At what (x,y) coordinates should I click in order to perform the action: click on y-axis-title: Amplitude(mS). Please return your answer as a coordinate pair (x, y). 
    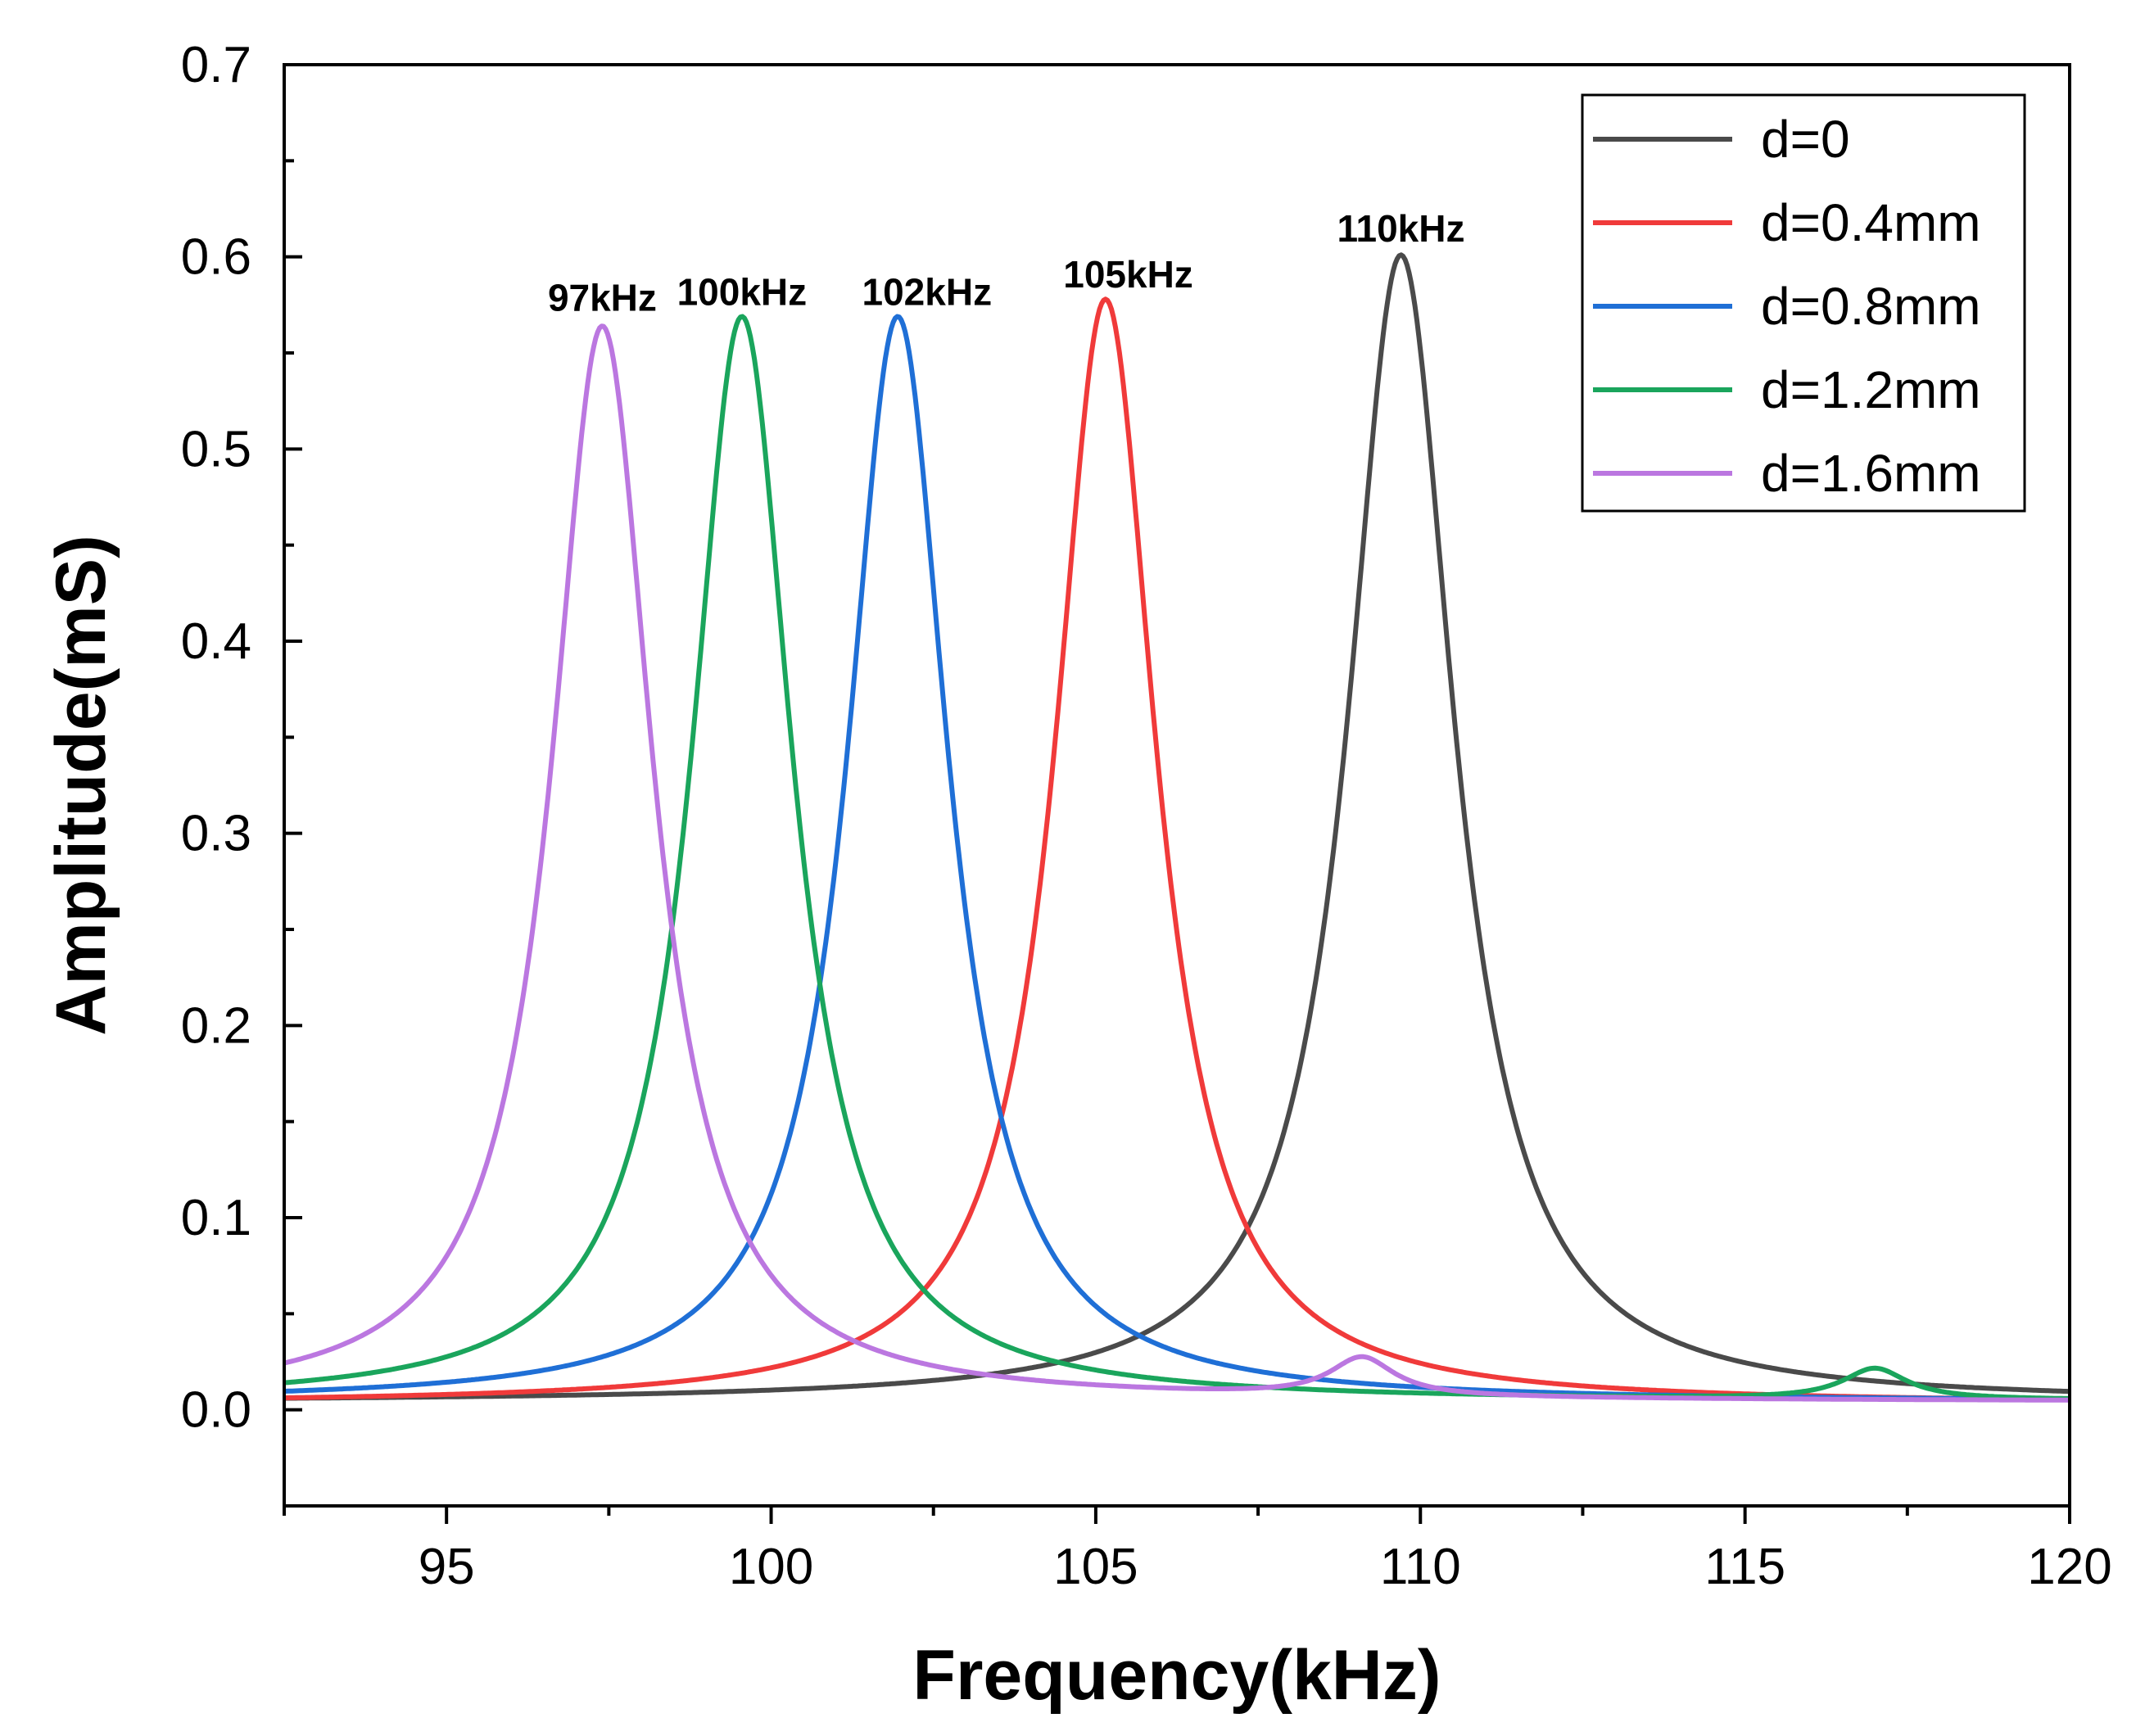
    Looking at the image, I should click on (81, 785).